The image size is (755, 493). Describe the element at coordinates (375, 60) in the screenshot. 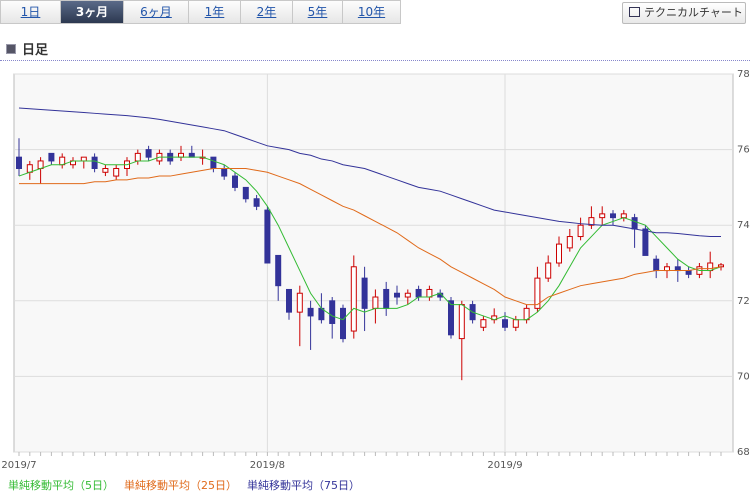

I see `divider` at that location.